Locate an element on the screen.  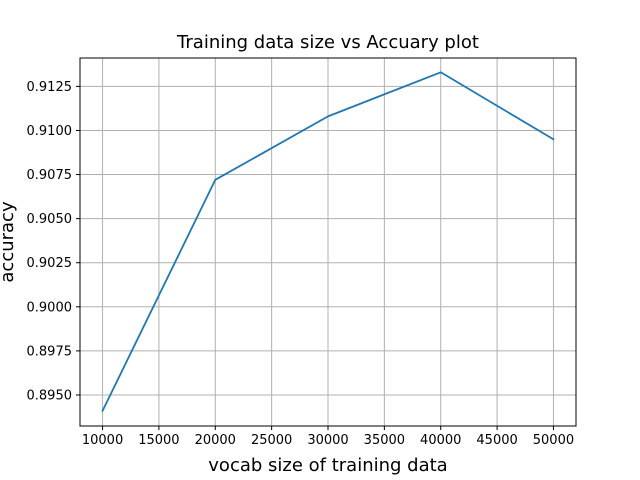
y-tick-label: 0.8950 is located at coordinates (50, 395).